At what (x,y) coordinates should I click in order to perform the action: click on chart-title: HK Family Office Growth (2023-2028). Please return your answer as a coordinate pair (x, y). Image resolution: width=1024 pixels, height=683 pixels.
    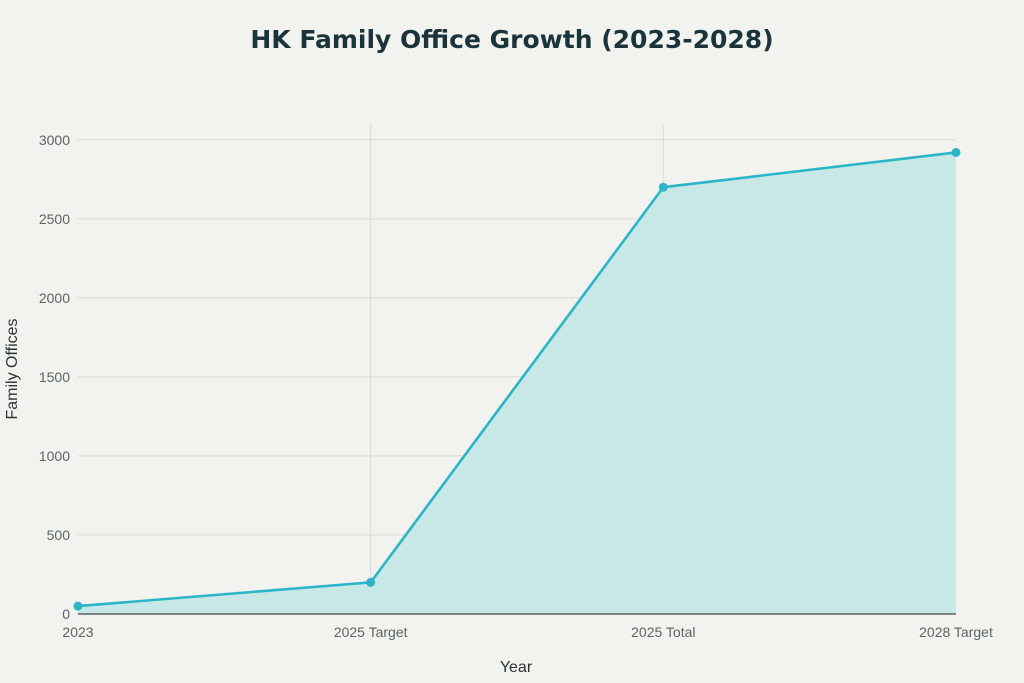
    Looking at the image, I should click on (511, 39).